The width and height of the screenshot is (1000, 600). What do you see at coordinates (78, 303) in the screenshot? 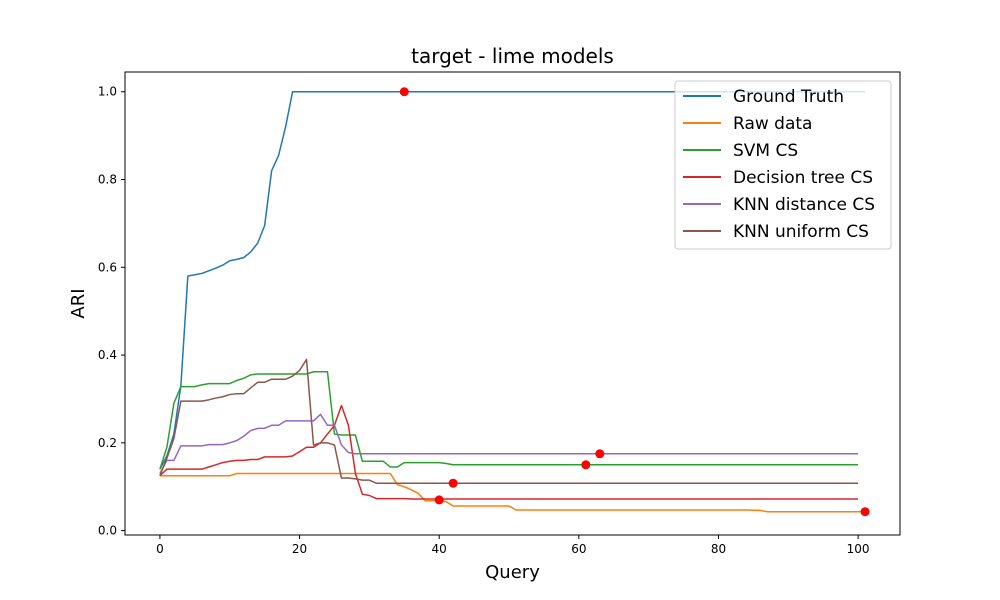
I see `y-axis-label: ARI` at bounding box center [78, 303].